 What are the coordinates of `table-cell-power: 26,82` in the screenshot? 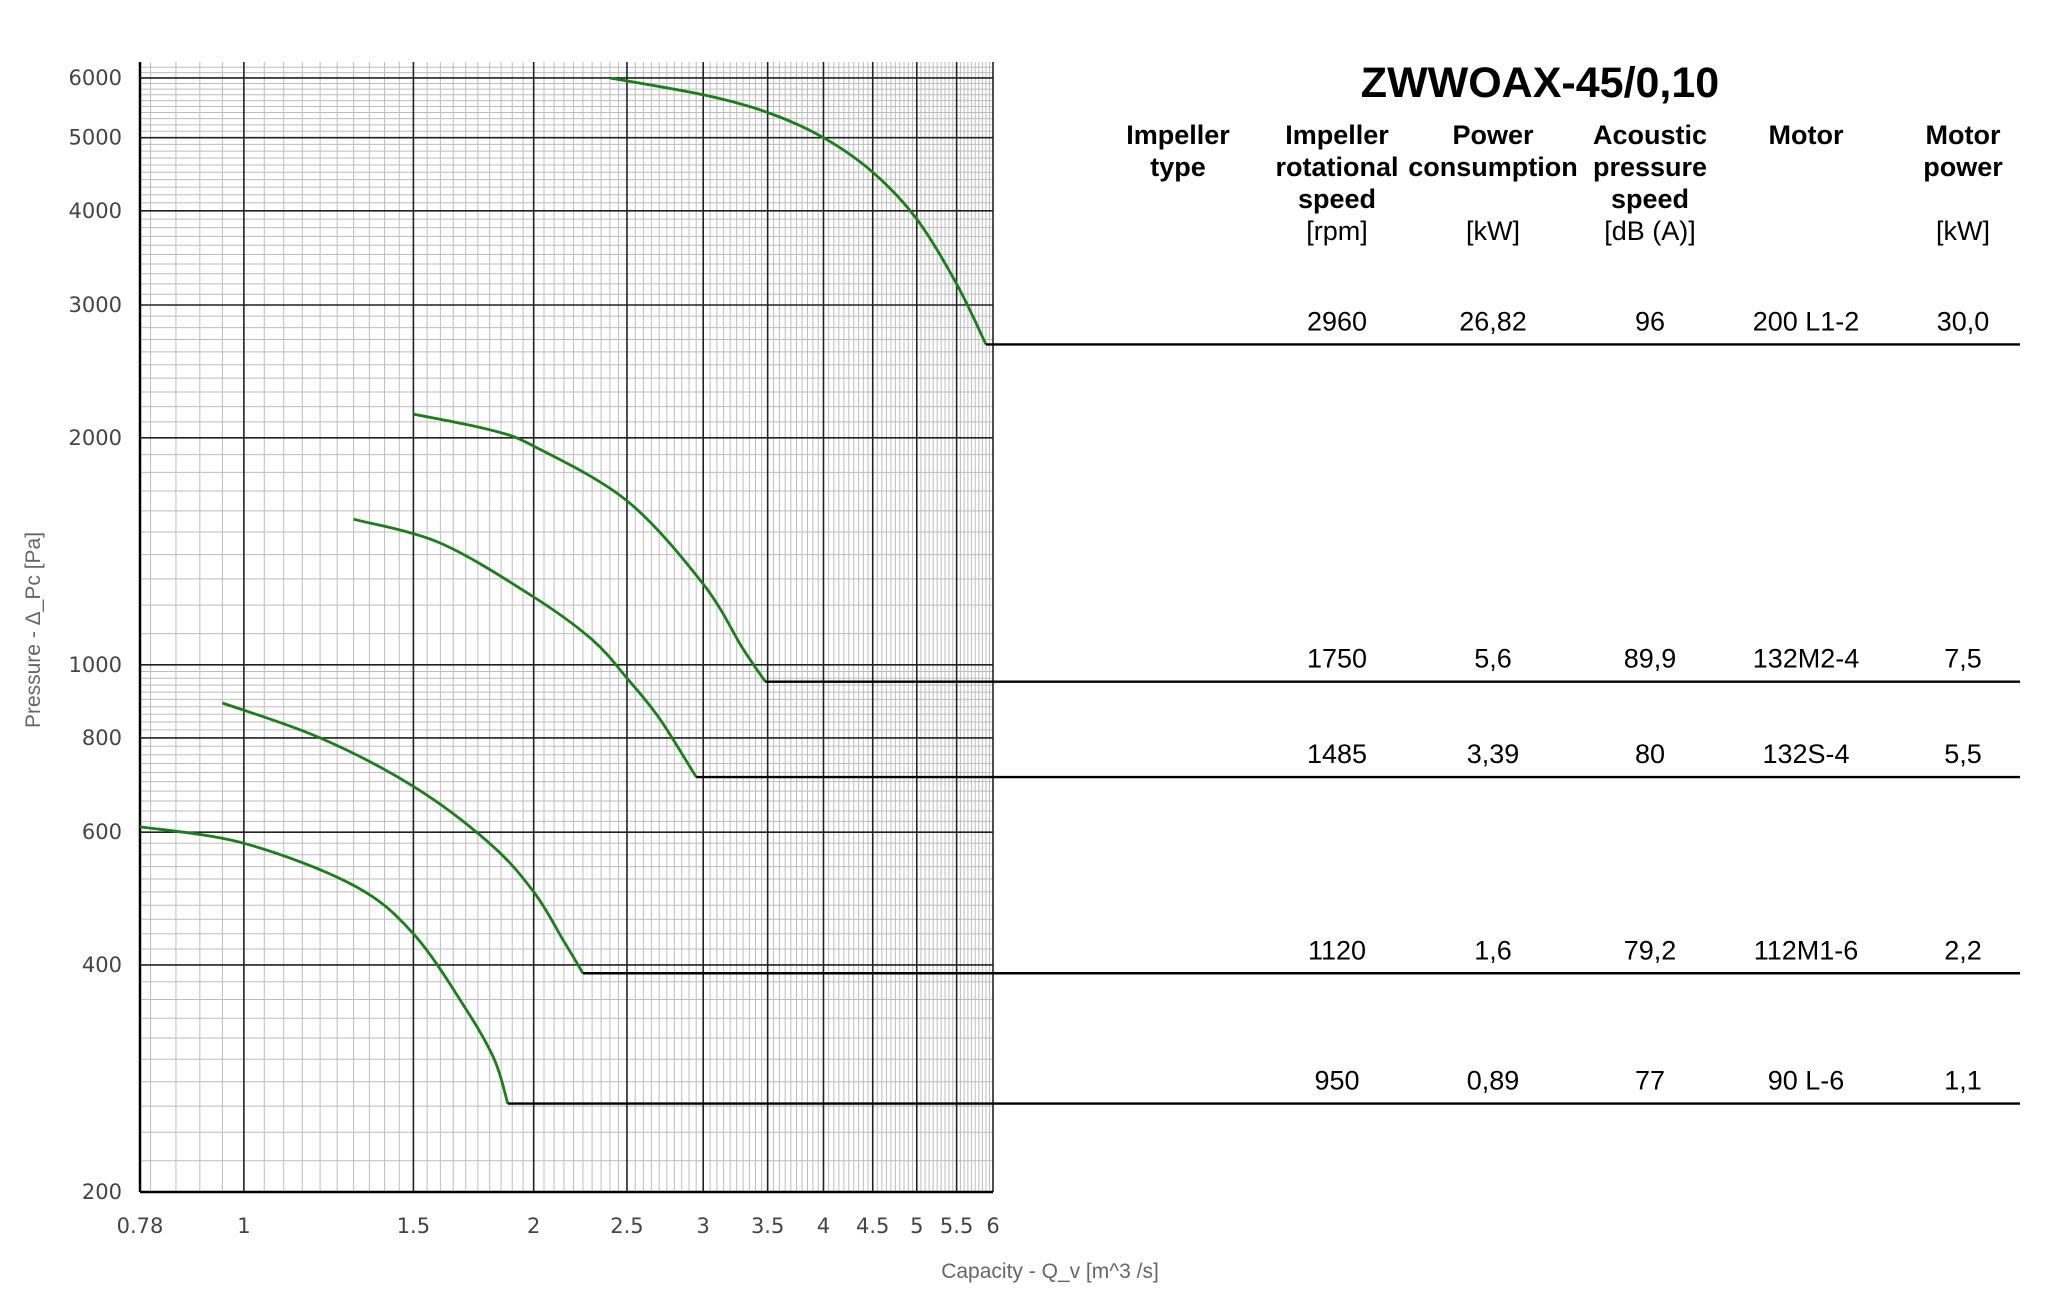 It's located at (1493, 321).